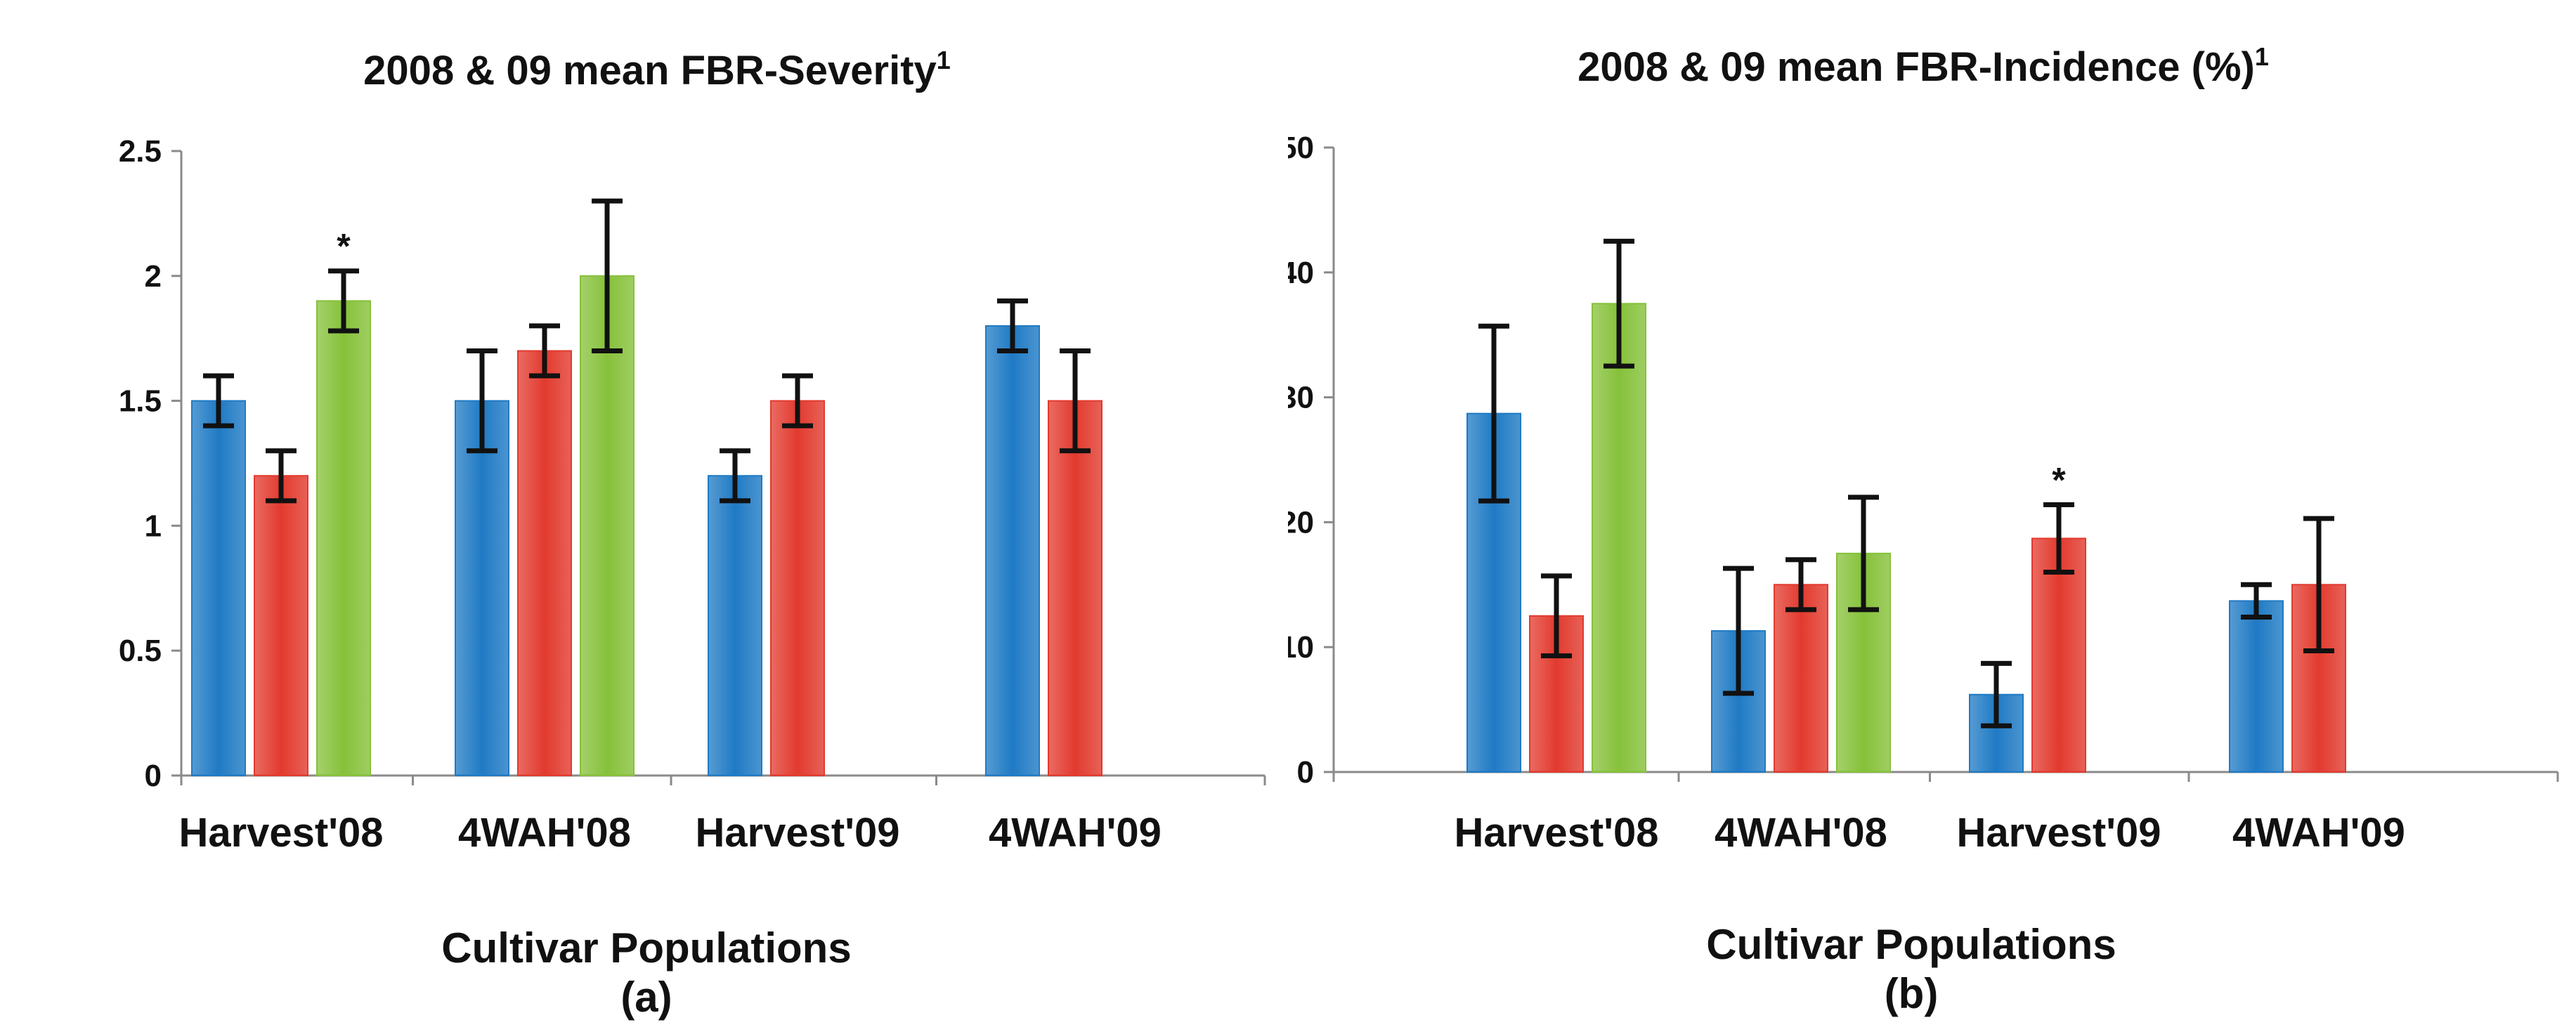 This screenshot has height=1027, width=2576. I want to click on chart-a-category-label: 4WAH'08, so click(544, 833).